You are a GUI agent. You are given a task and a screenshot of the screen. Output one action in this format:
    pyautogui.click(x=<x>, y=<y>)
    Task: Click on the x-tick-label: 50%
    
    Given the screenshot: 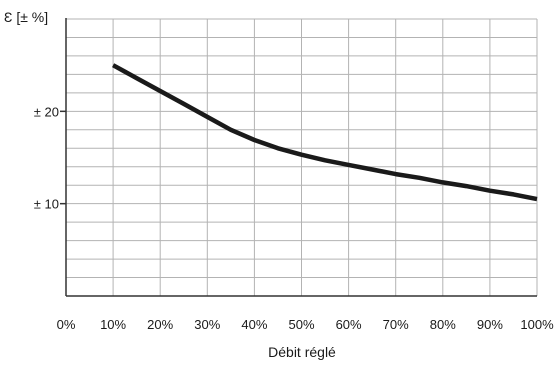 What is the action you would take?
    pyautogui.click(x=301, y=324)
    